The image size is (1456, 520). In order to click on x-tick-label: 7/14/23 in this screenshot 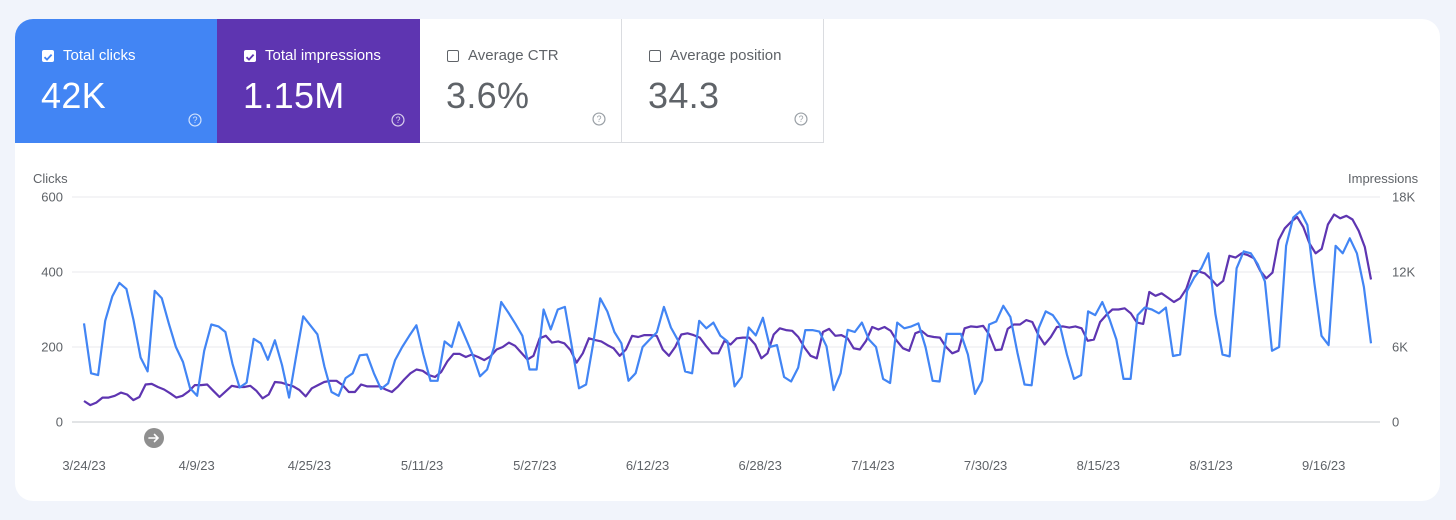, I will do `click(872, 465)`.